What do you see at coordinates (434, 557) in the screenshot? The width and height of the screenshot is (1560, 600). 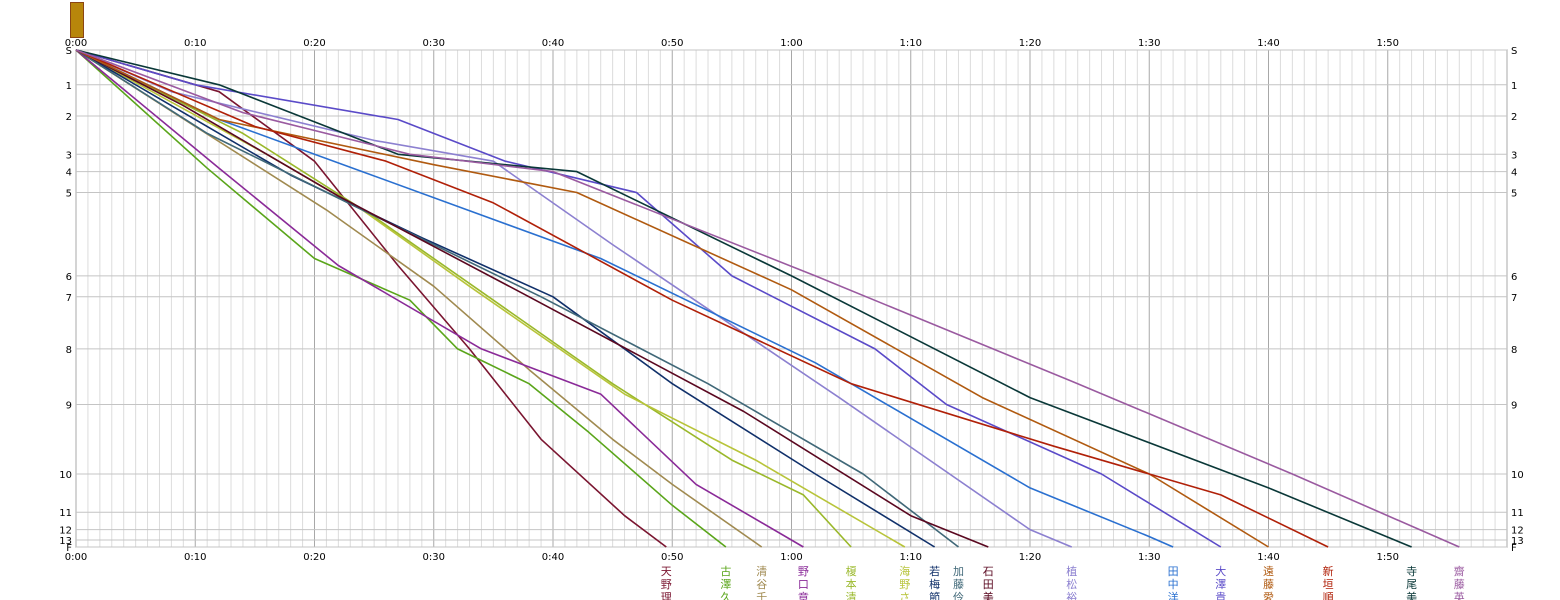 I see `x-tick-label-bottom: 0:30` at bounding box center [434, 557].